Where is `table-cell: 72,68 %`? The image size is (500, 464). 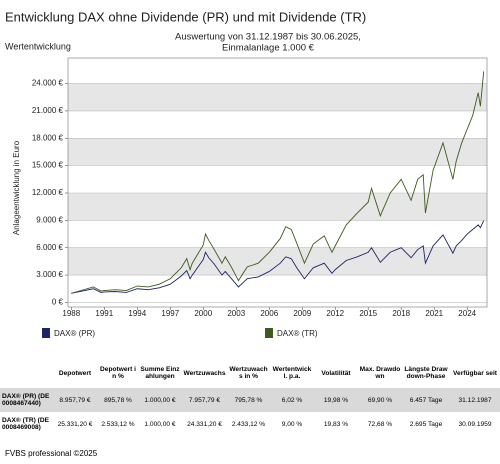
table-cell: 72,68 % is located at coordinates (380, 424).